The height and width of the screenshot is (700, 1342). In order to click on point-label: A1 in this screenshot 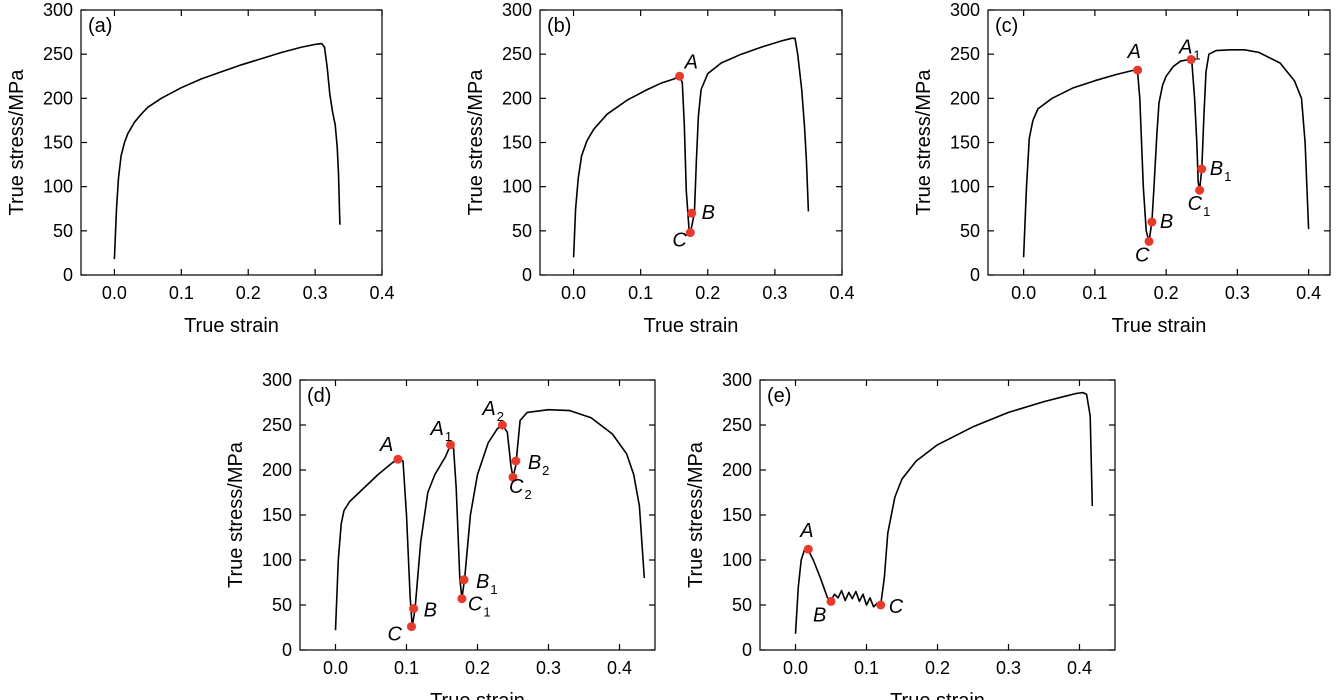, I will do `click(441, 431)`.